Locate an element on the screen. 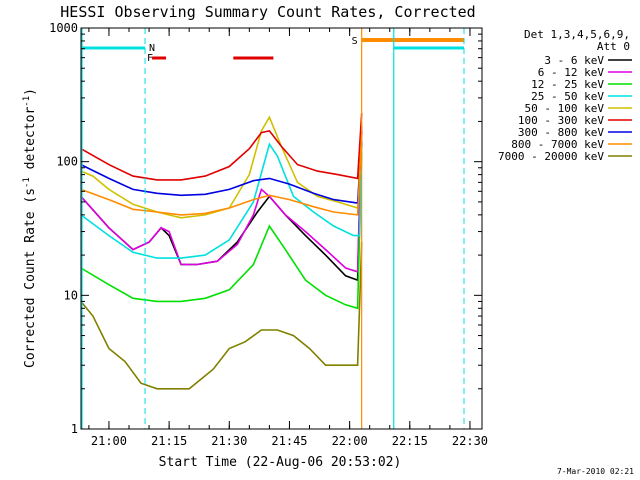 The image size is (640, 480). legend-label: 50 - 100 keV is located at coordinates (565, 108).